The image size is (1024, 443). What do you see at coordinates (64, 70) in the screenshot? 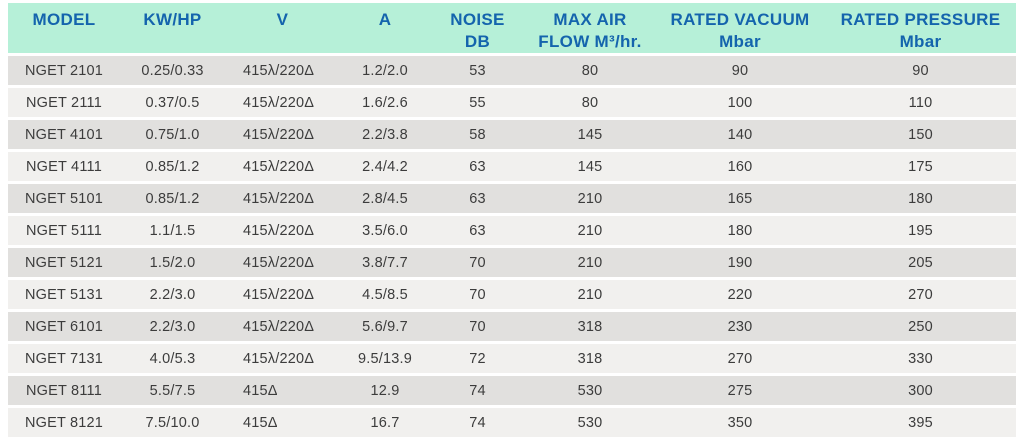
I see `cell-model: NGET 2101` at bounding box center [64, 70].